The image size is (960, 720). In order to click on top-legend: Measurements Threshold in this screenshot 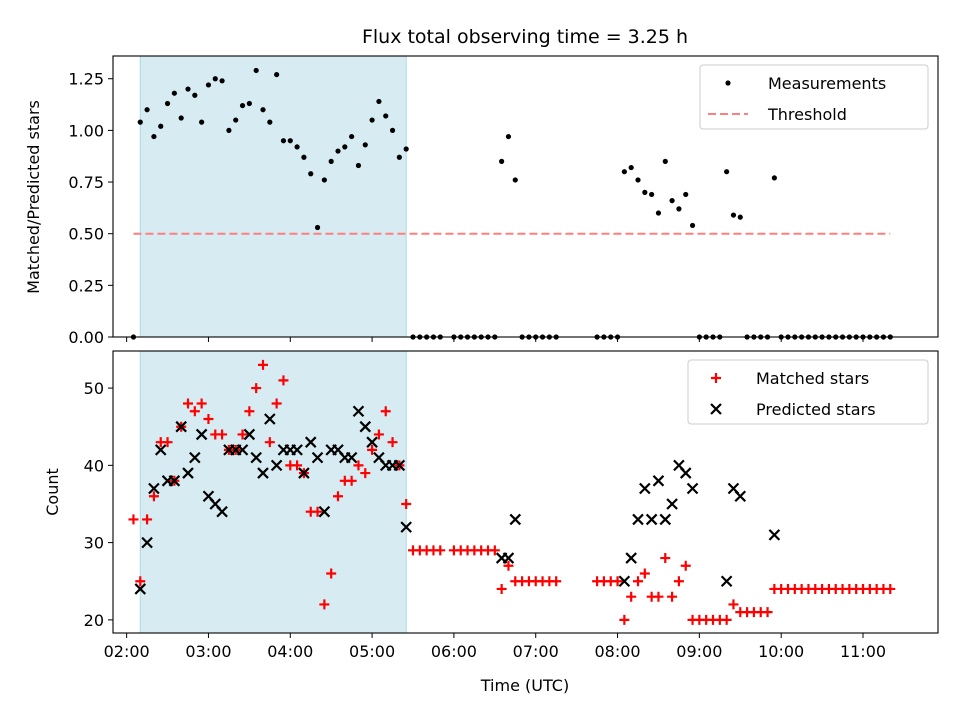, I will do `click(814, 97)`.